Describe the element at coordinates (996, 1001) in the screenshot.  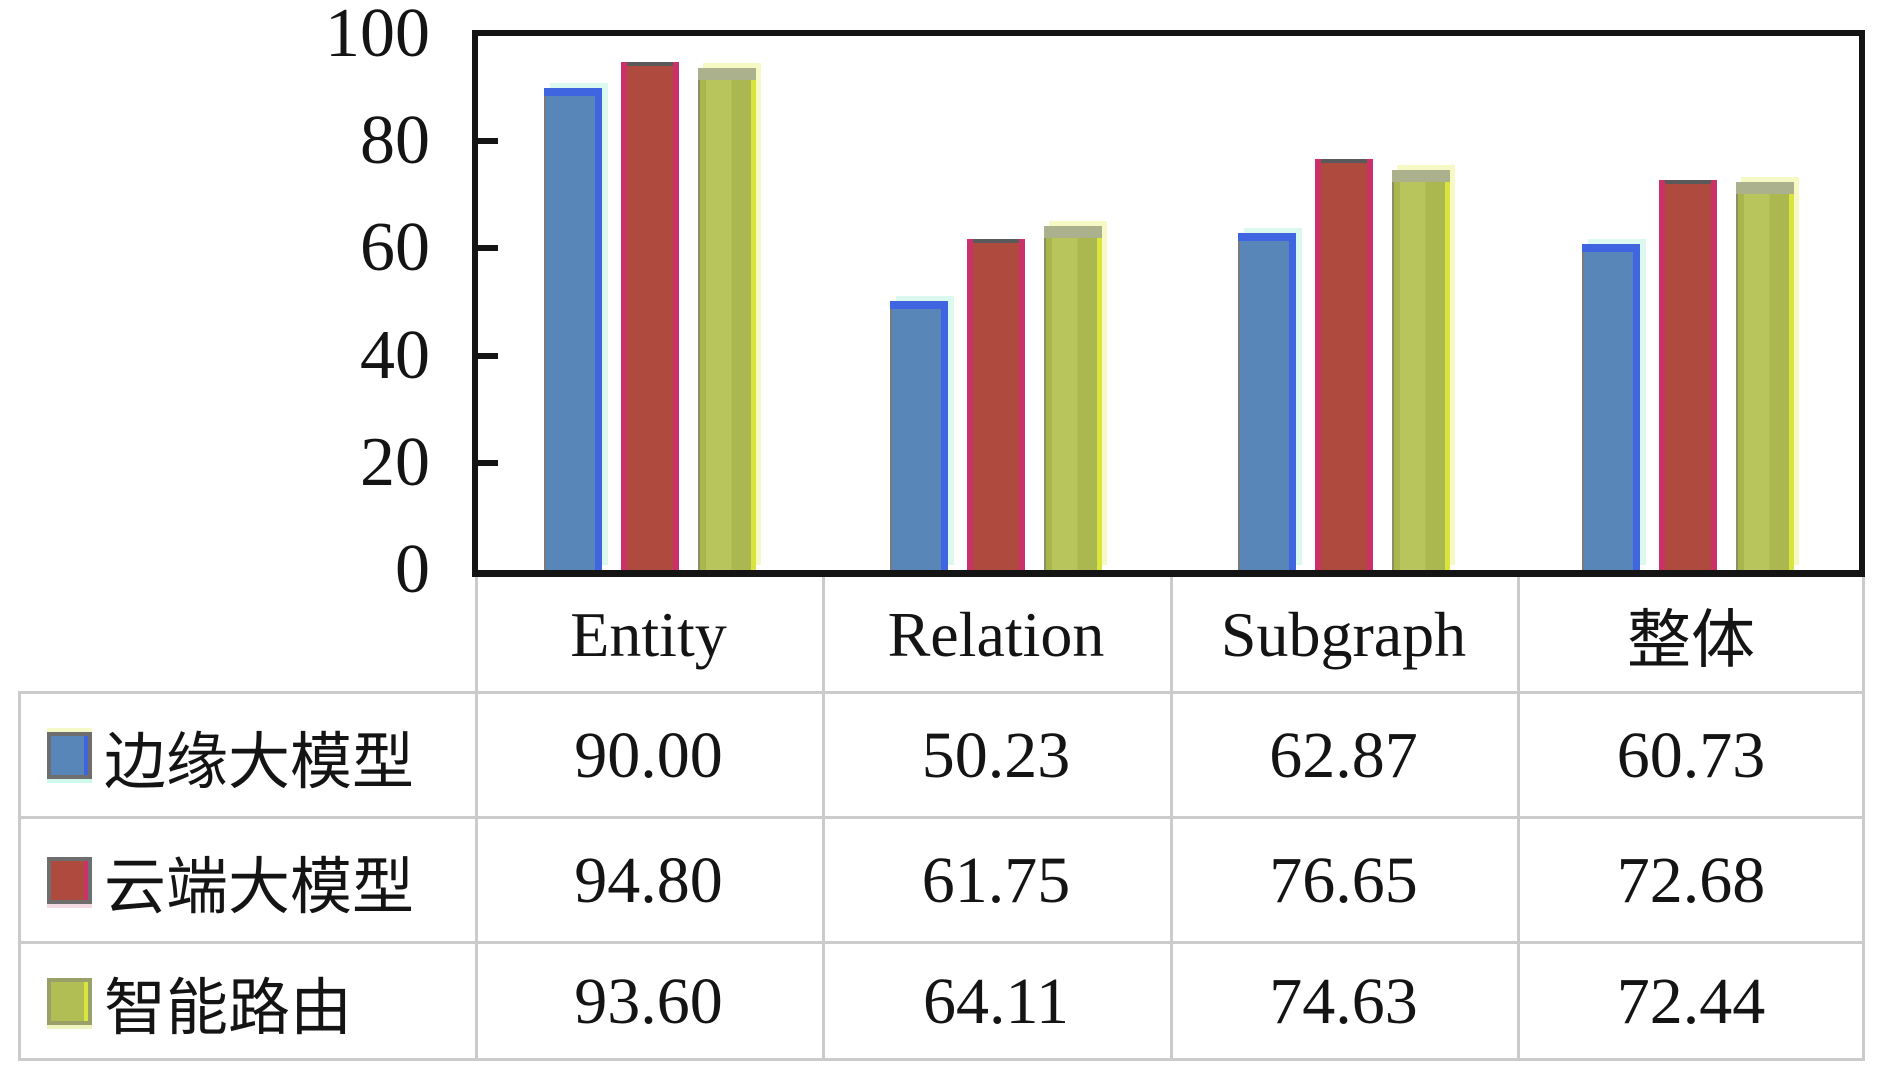
I see `table-value-智能路由-Relation: 64.11` at that location.